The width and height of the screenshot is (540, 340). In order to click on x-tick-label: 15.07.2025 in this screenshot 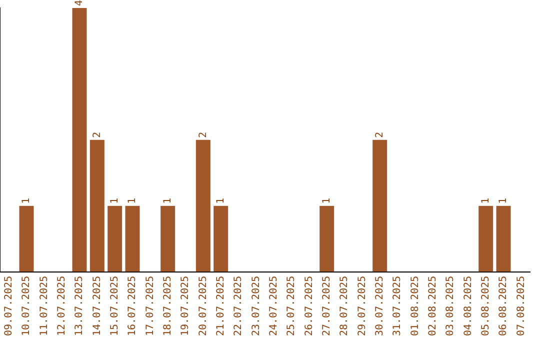, I will do `click(114, 306)`.